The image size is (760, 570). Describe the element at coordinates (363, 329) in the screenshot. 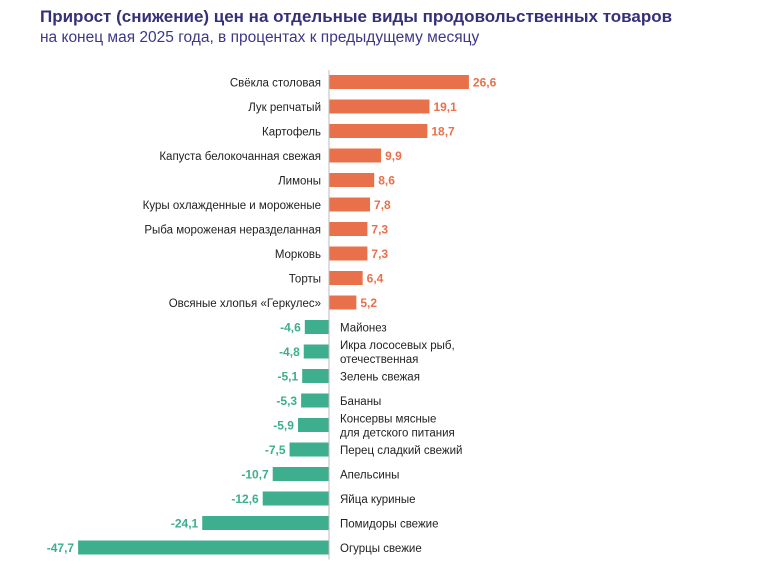

I see `category-label: Майонез` at that location.